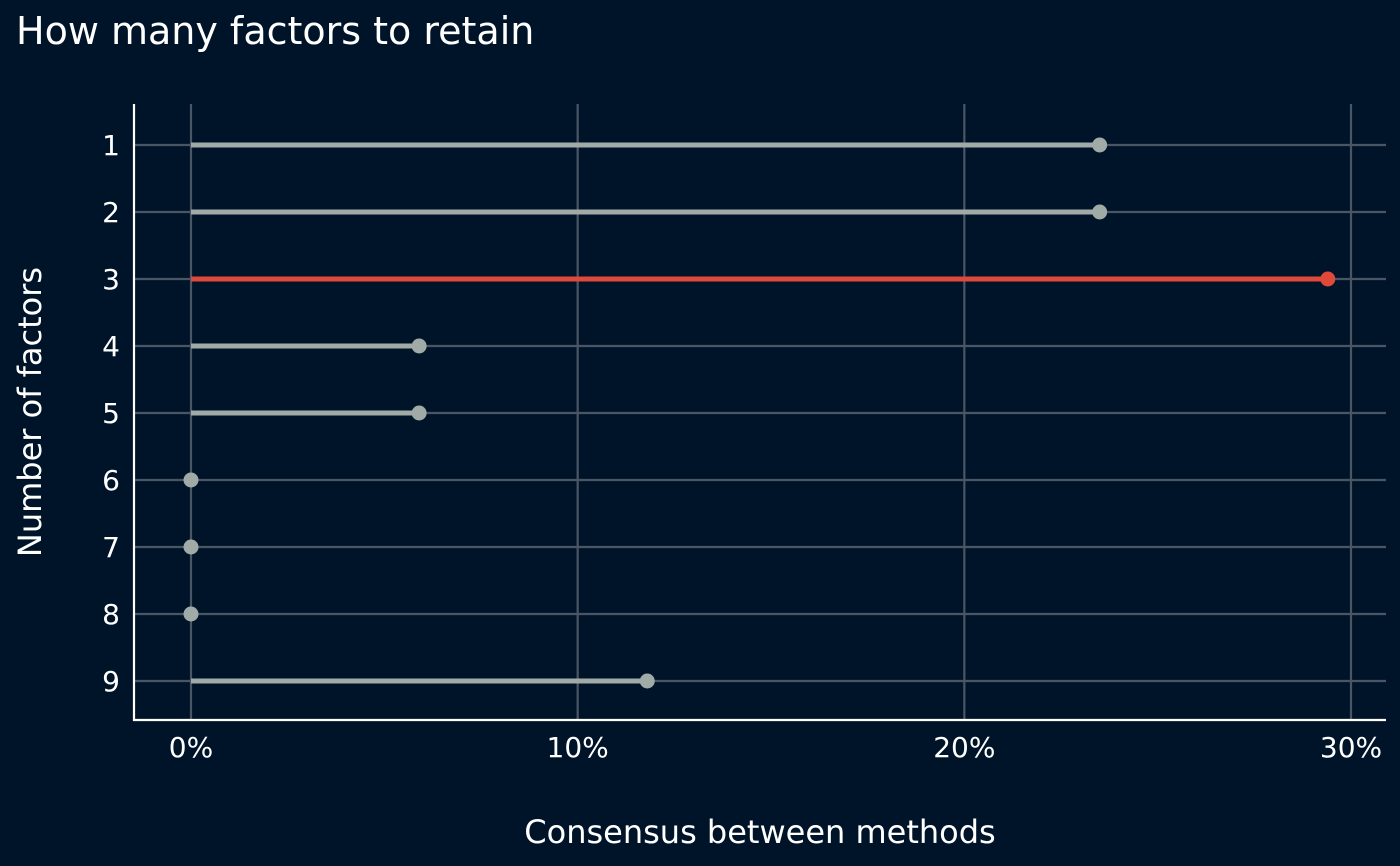 The width and height of the screenshot is (1400, 866). What do you see at coordinates (111, 480) in the screenshot?
I see `y-tick-label: 6` at bounding box center [111, 480].